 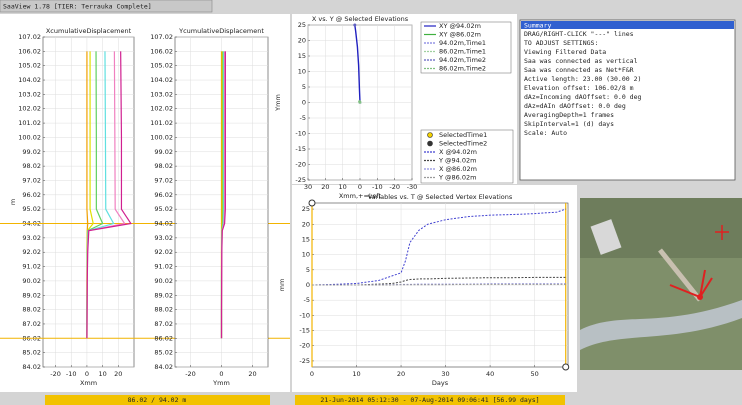 What do you see at coordinates (457, 178) in the screenshot?
I see `legend-label: Y @86.02m` at bounding box center [457, 178].